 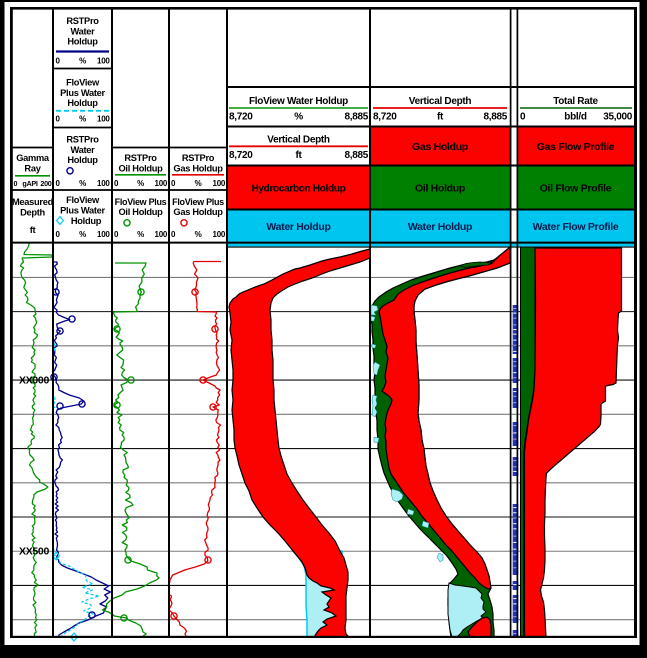 What do you see at coordinates (576, 147) in the screenshot?
I see `svg-text: Gas Flow Profile` at bounding box center [576, 147].